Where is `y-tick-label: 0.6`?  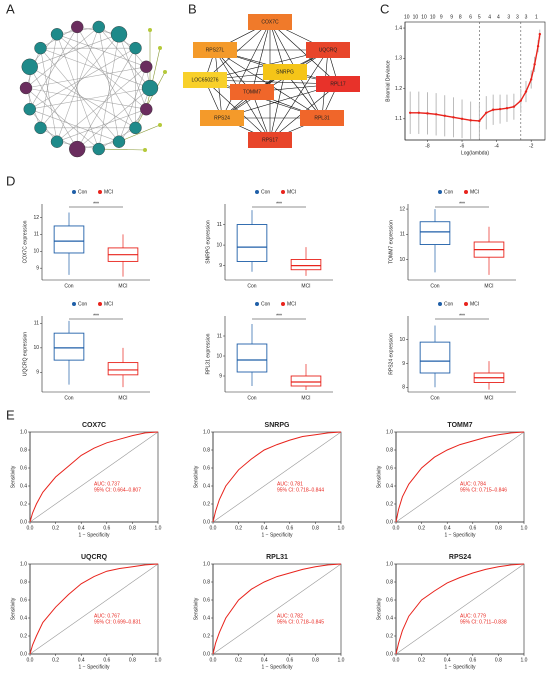 y-tick-label: 0.6 is located at coordinates (389, 600).